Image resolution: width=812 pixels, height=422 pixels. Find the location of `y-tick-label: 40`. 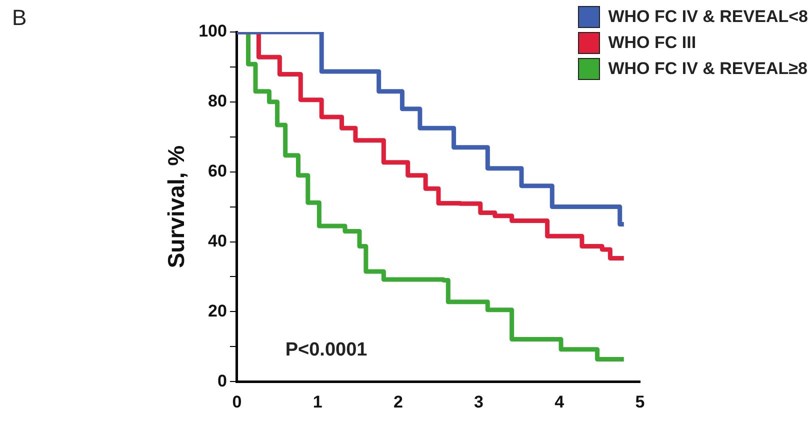

y-tick-label: 40 is located at coordinates (217, 240).